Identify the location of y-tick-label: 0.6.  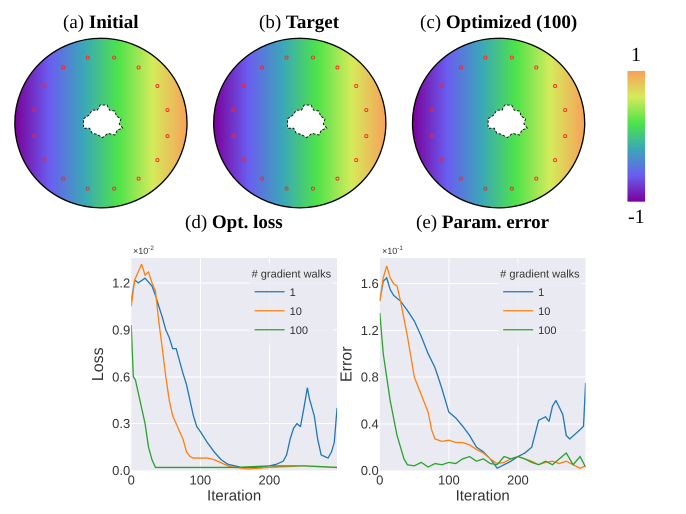
(121, 376).